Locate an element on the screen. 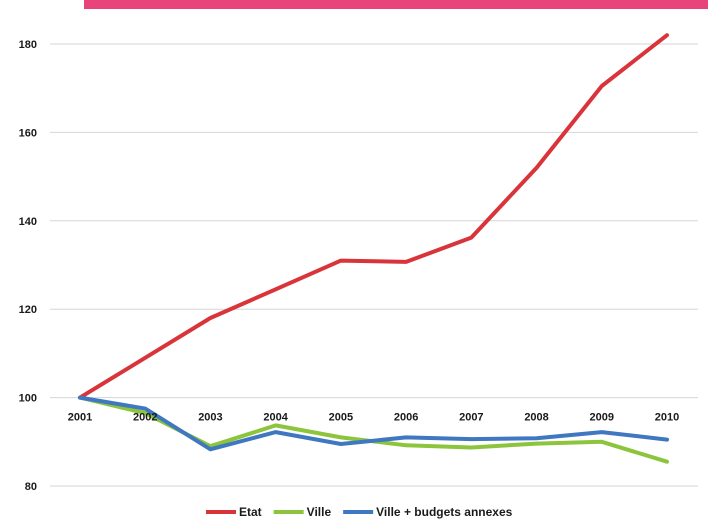 The image size is (708, 529). x-tick-label: 2002 is located at coordinates (145, 418).